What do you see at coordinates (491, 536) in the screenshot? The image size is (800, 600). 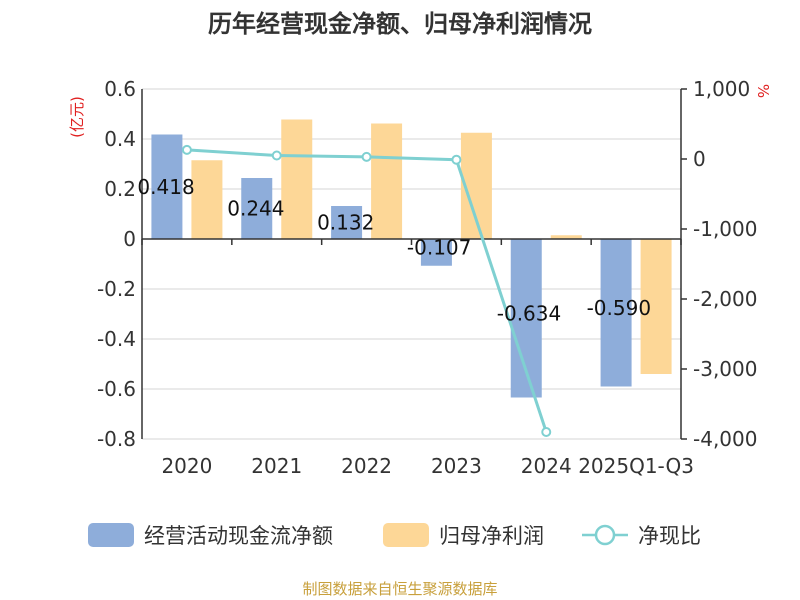 I see `legend-label: 归母净利润` at bounding box center [491, 536].